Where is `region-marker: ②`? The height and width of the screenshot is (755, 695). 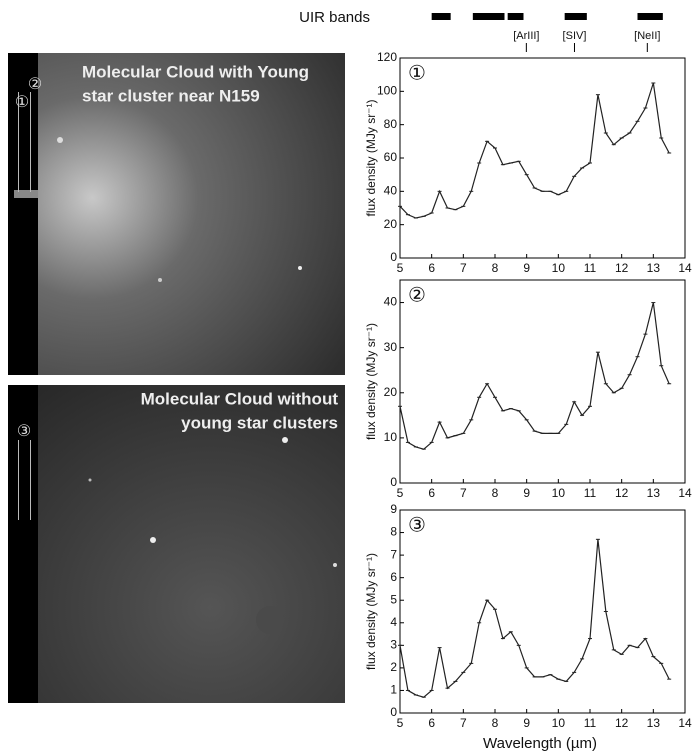 region-marker: ② is located at coordinates (35, 84).